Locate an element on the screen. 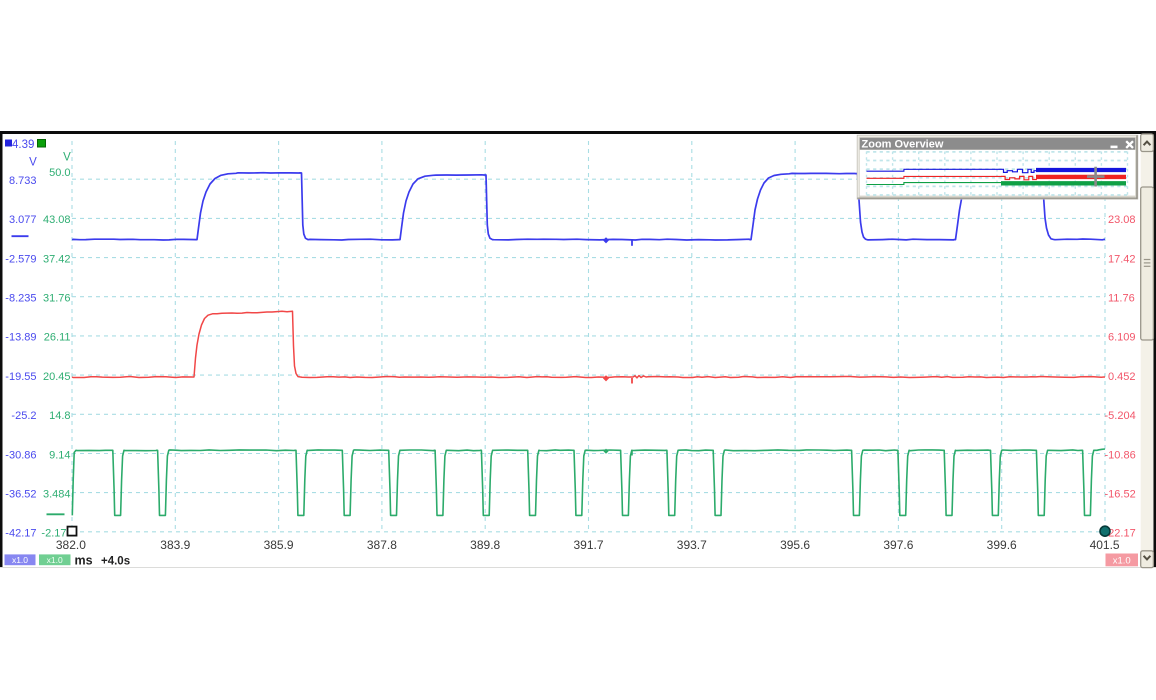  svg-text: 382.0 is located at coordinates (71, 545).